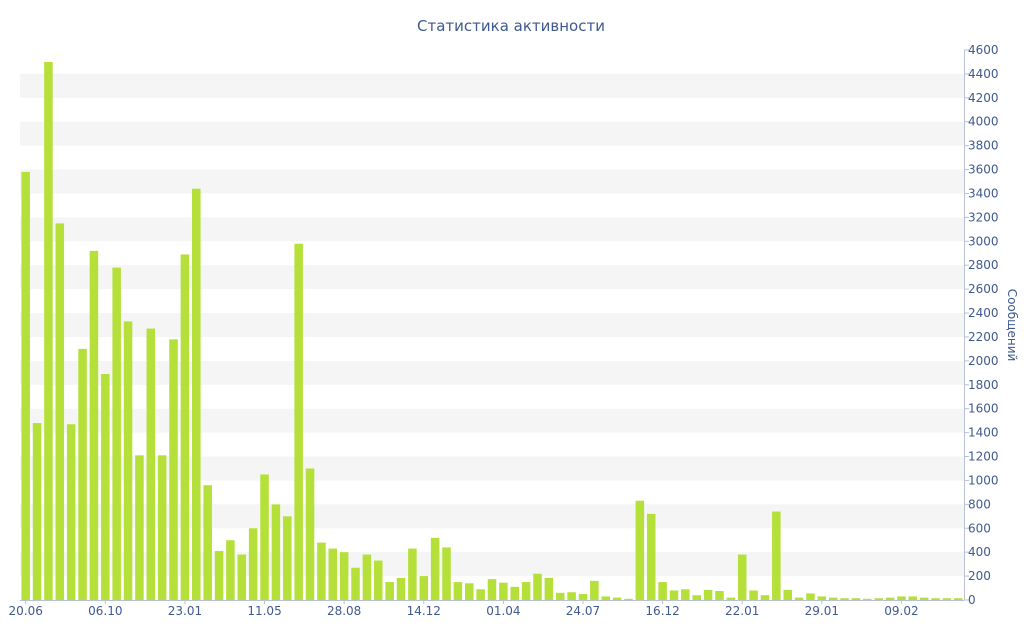  What do you see at coordinates (901, 611) in the screenshot?
I see `x-tick-label: 09.02` at bounding box center [901, 611].